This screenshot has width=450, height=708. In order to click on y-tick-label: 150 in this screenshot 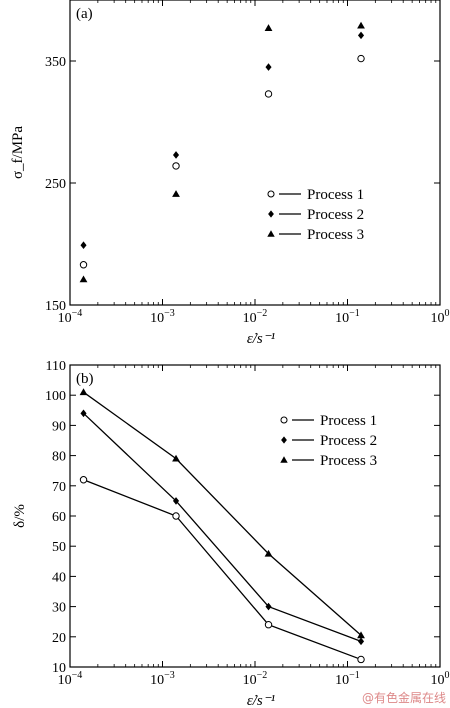, I will do `click(55, 306)`.